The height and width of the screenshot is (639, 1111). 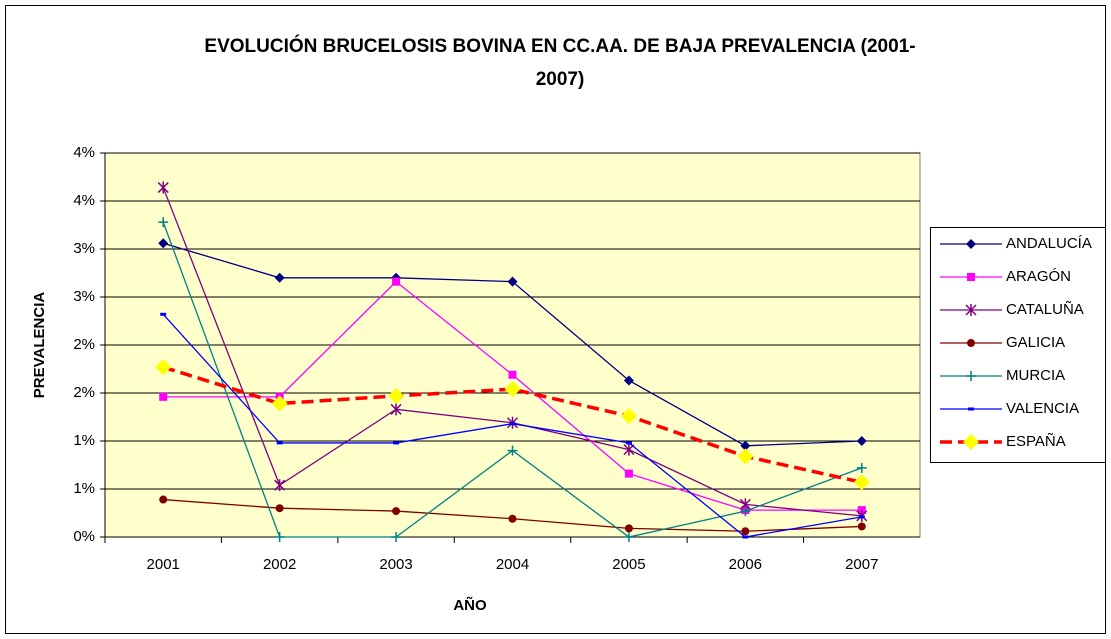 What do you see at coordinates (1045, 309) in the screenshot?
I see `legend-label: CATALUÑA` at bounding box center [1045, 309].